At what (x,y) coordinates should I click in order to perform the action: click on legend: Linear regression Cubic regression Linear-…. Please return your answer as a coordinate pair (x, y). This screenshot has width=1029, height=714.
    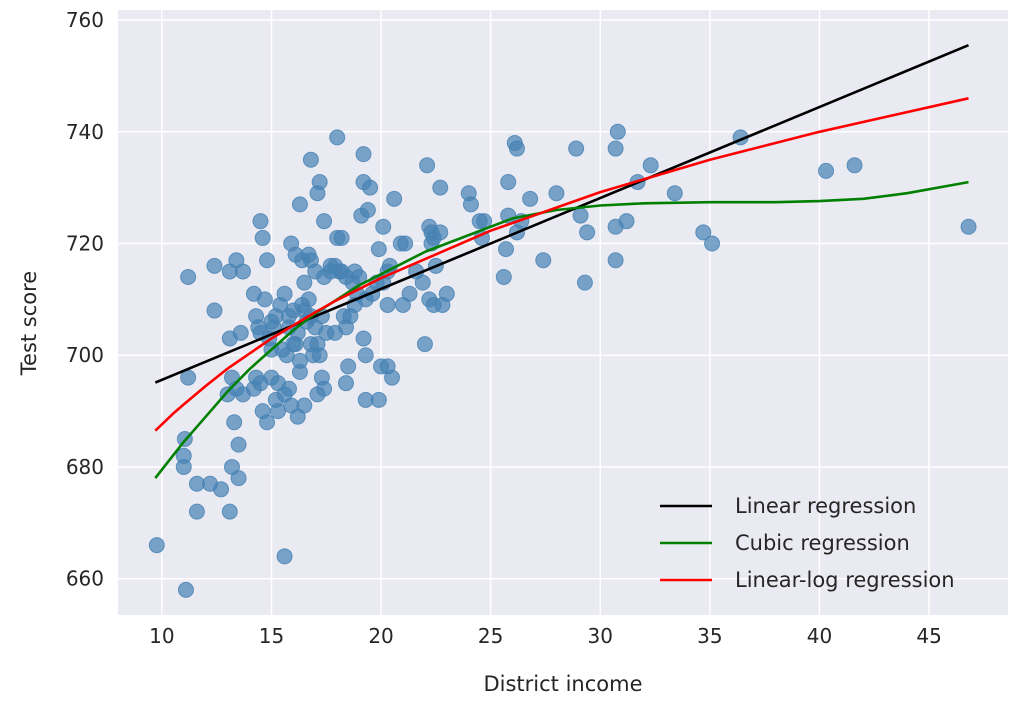
    Looking at the image, I should click on (807, 543).